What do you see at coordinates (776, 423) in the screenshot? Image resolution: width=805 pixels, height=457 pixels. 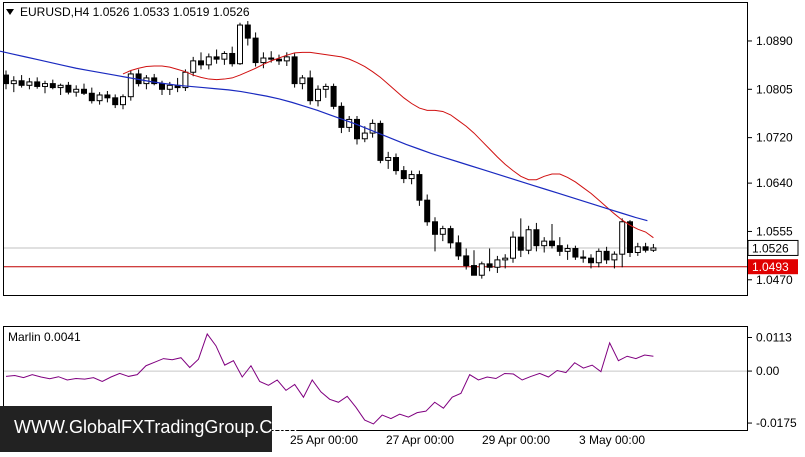 I see `indicator-tick-label: -0.0175` at bounding box center [776, 423].